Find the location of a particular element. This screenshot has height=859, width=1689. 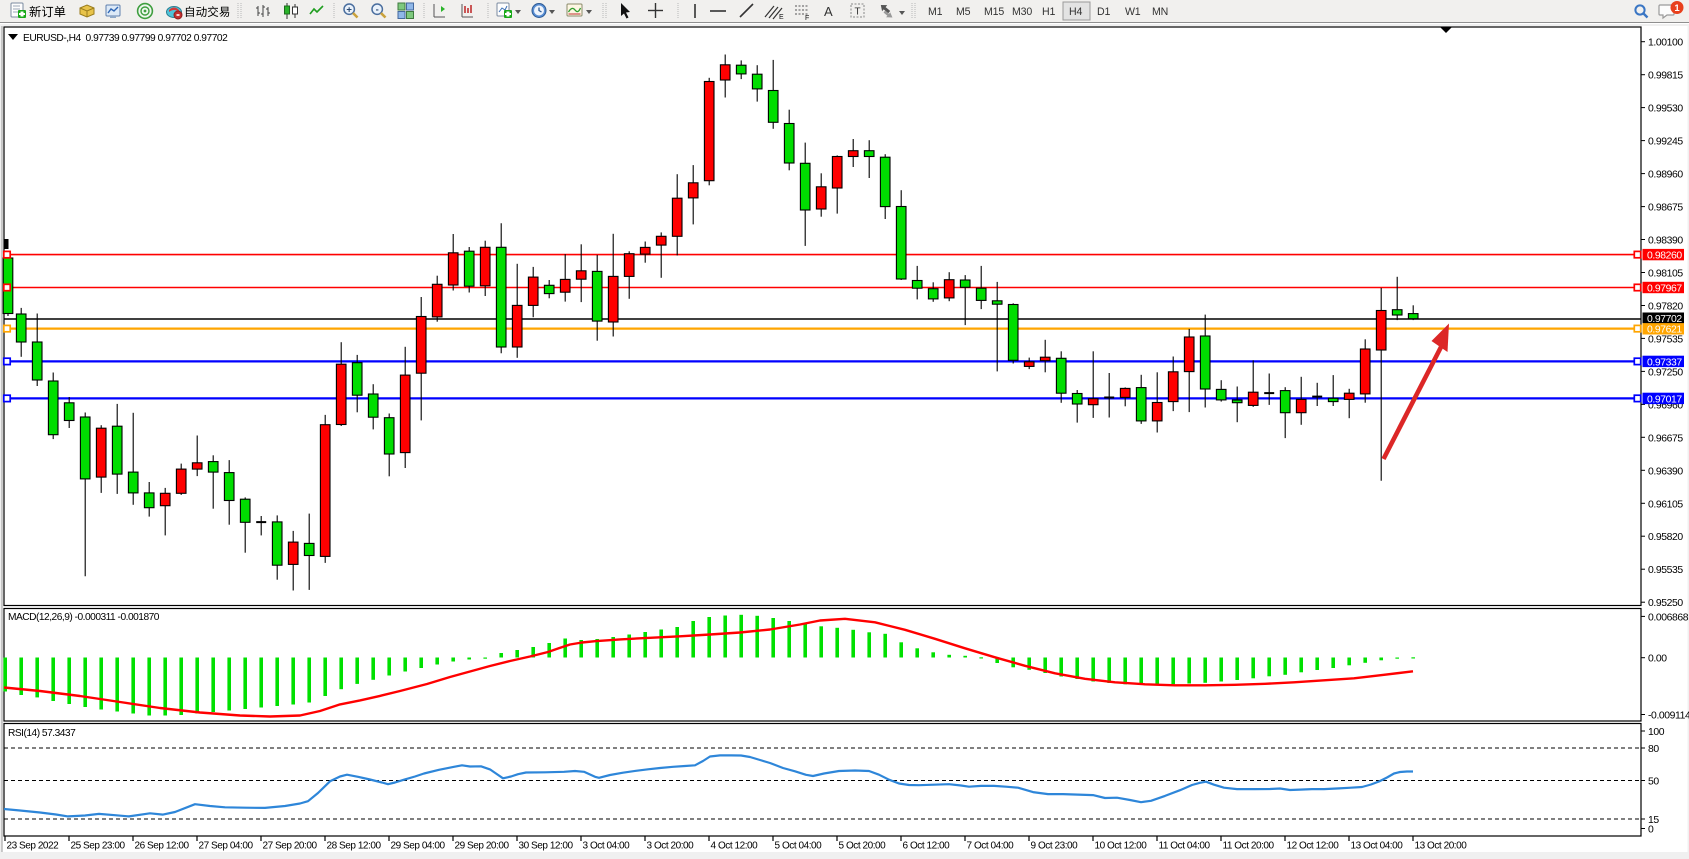

svg-text: 0.99815 is located at coordinates (1665, 76).